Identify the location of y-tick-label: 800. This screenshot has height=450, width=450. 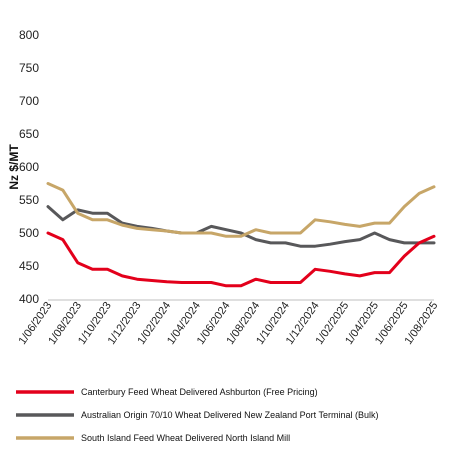
(29, 35).